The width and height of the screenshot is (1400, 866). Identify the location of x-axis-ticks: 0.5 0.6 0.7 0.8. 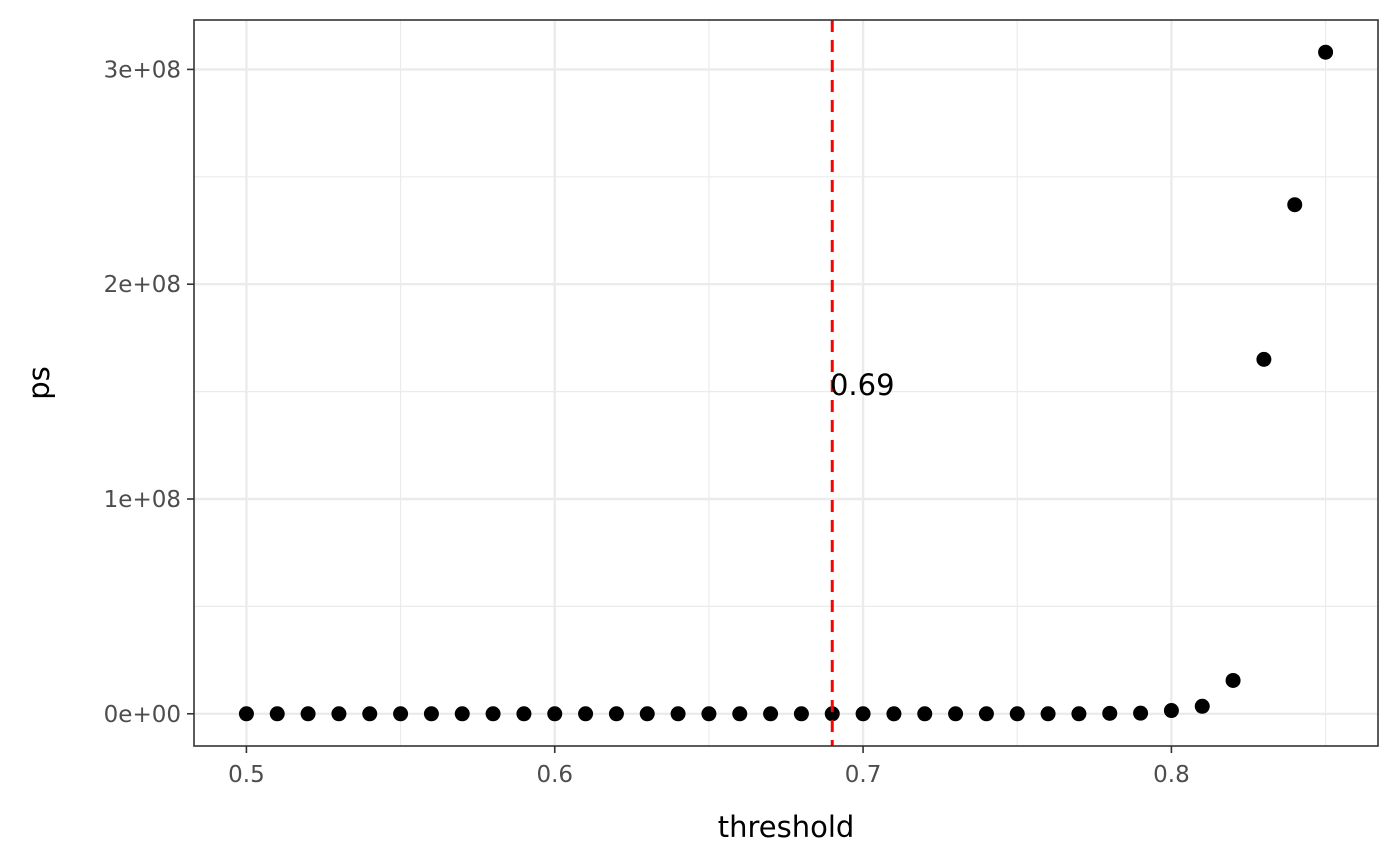
(709, 767).